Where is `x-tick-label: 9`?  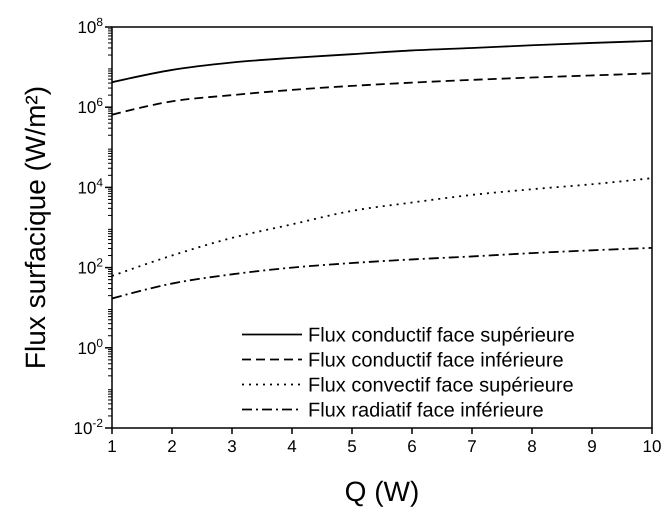 x-tick-label: 9 is located at coordinates (592, 446).